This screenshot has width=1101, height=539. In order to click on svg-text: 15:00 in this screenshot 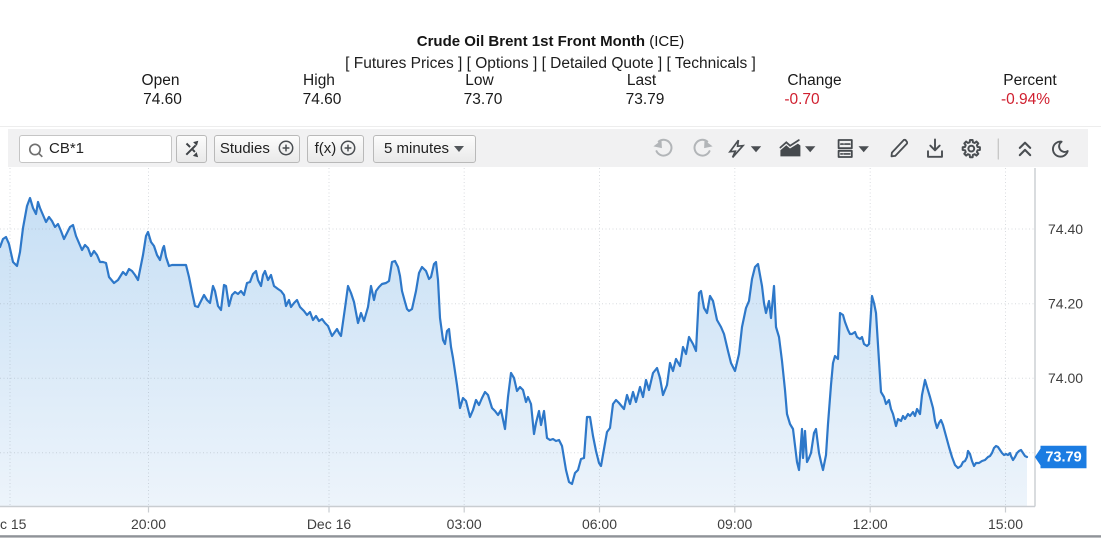, I will do `click(1005, 524)`.